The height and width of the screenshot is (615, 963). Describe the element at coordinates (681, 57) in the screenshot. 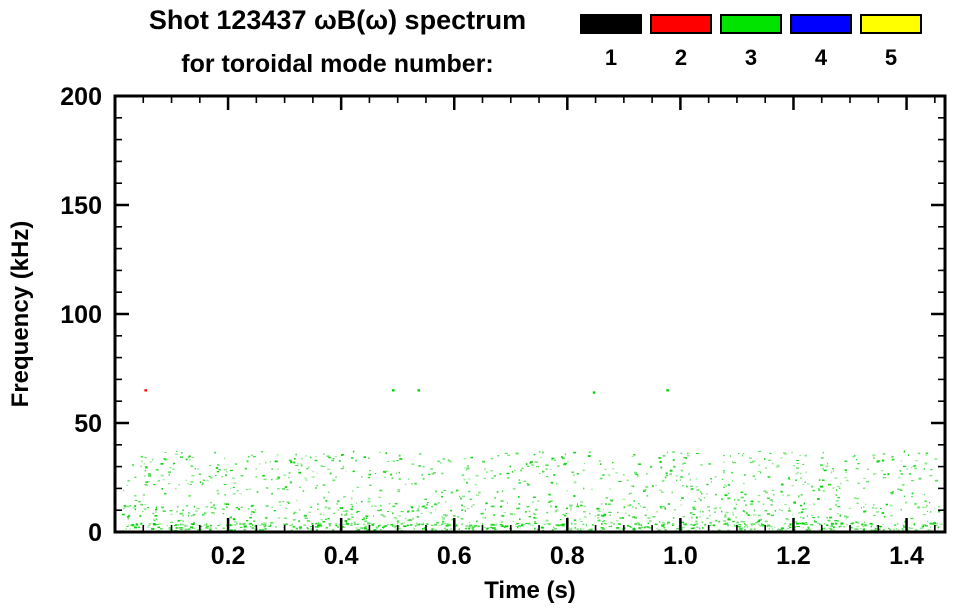

I see `legend-mode-number: 2` at that location.